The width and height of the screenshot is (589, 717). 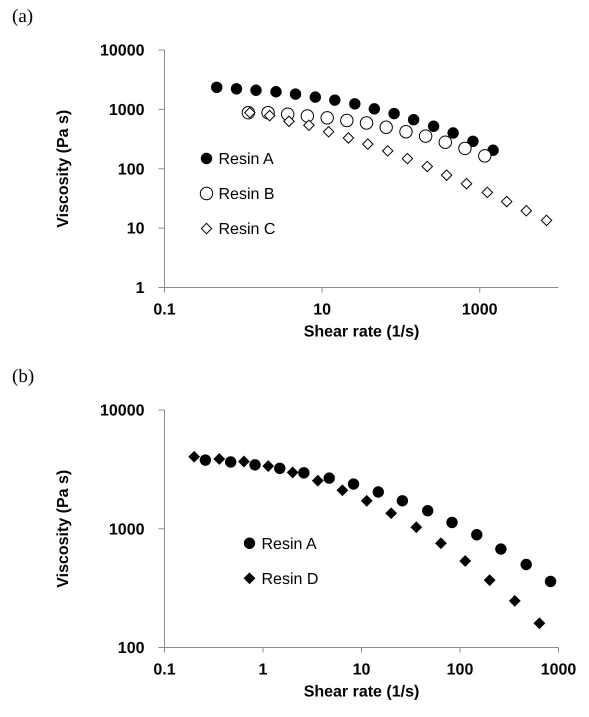 What do you see at coordinates (140, 289) in the screenshot?
I see `y-tick-label: 1` at bounding box center [140, 289].